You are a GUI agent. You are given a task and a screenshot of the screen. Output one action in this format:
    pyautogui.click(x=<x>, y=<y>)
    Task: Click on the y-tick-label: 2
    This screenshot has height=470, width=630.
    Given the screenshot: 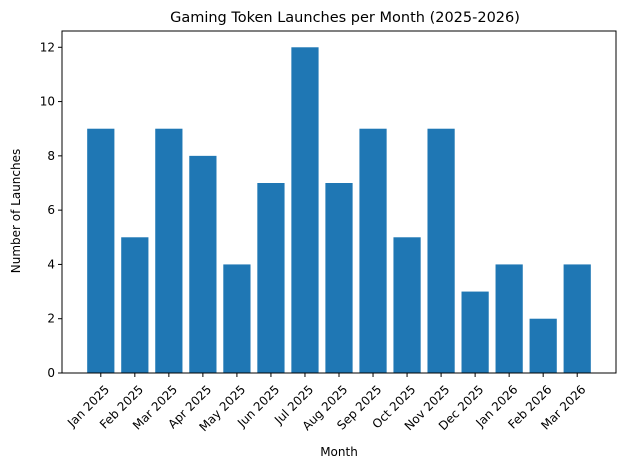 What is the action you would take?
    pyautogui.click(x=51, y=319)
    